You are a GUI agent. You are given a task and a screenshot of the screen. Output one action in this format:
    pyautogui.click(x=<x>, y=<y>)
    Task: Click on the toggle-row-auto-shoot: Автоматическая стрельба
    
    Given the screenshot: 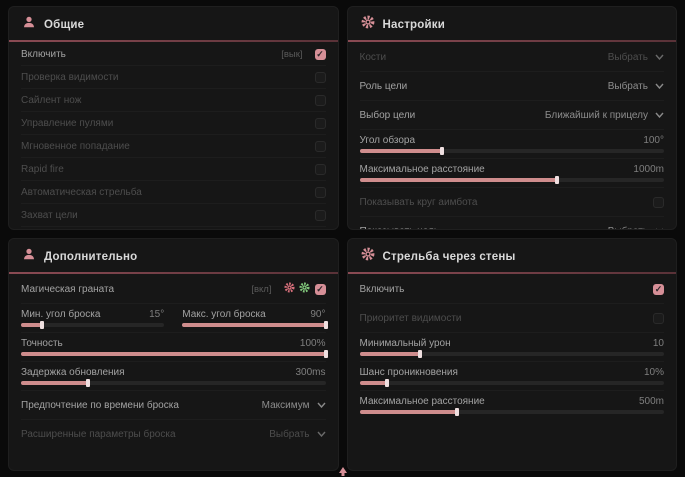 What is the action you would take?
    pyautogui.click(x=173, y=192)
    